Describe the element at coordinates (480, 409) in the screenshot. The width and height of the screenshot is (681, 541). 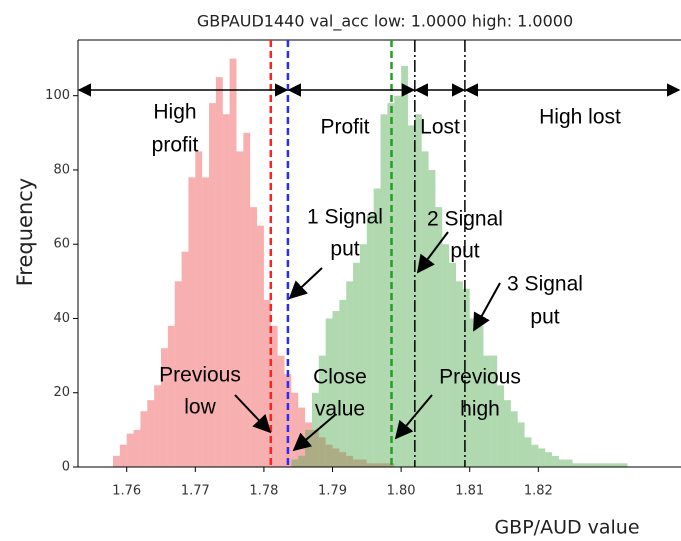
I see `annotation: high` at that location.